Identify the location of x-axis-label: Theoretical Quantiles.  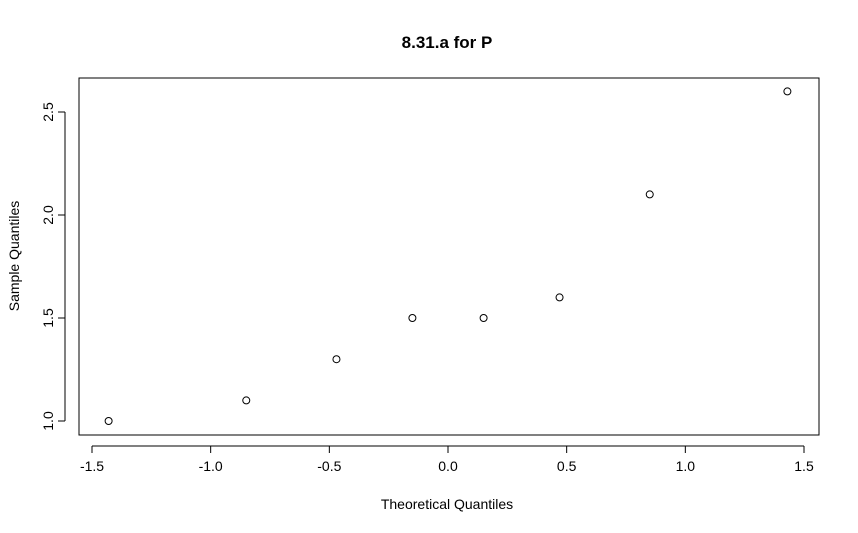
(447, 504).